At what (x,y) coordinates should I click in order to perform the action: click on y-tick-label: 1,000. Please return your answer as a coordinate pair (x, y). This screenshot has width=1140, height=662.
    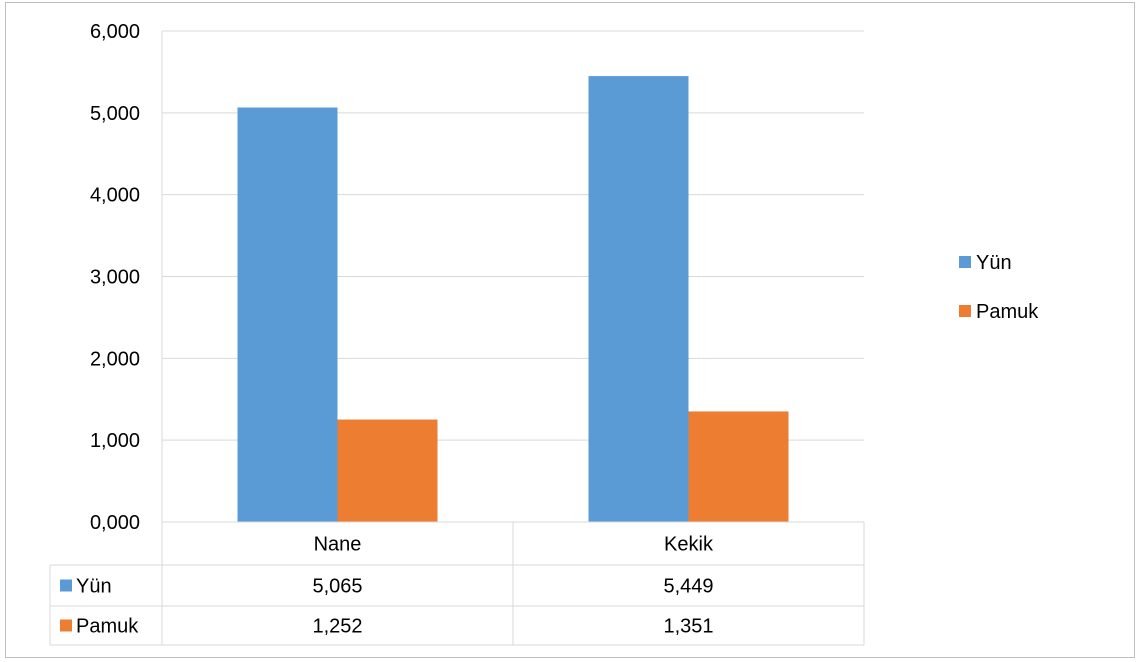
    Looking at the image, I should click on (115, 441).